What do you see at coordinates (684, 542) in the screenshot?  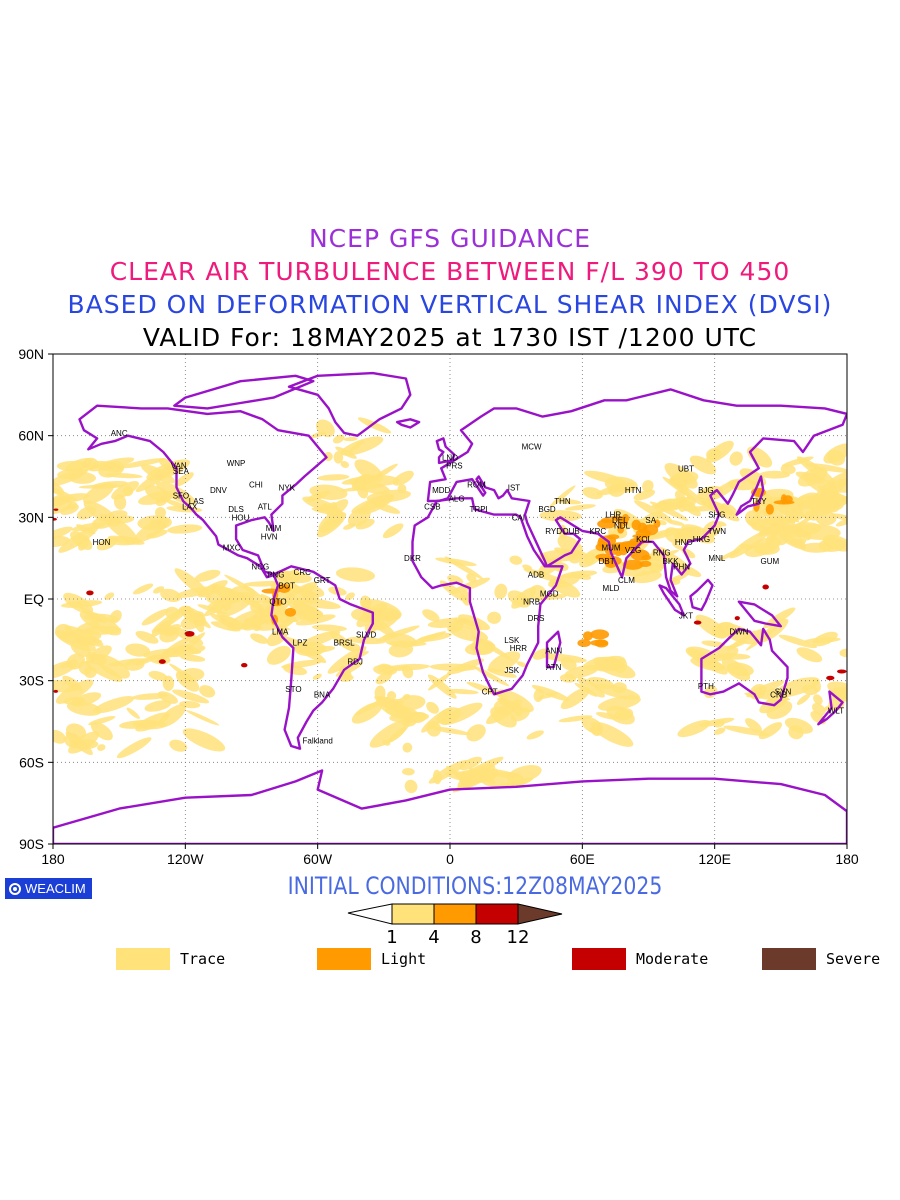 I see `station-label: HNO` at bounding box center [684, 542].